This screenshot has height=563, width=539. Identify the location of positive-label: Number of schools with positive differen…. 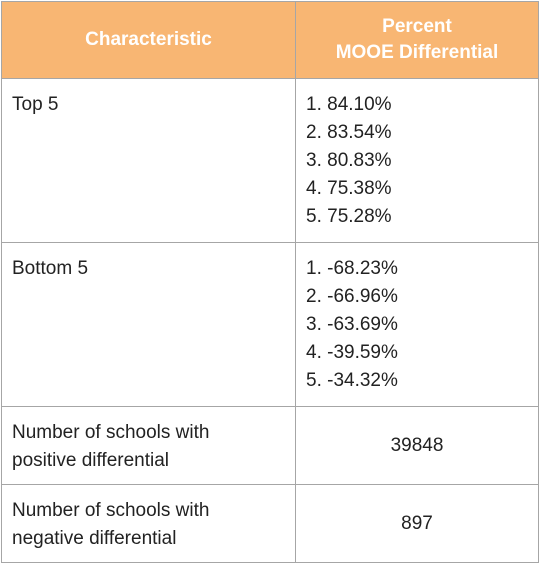
(148, 445).